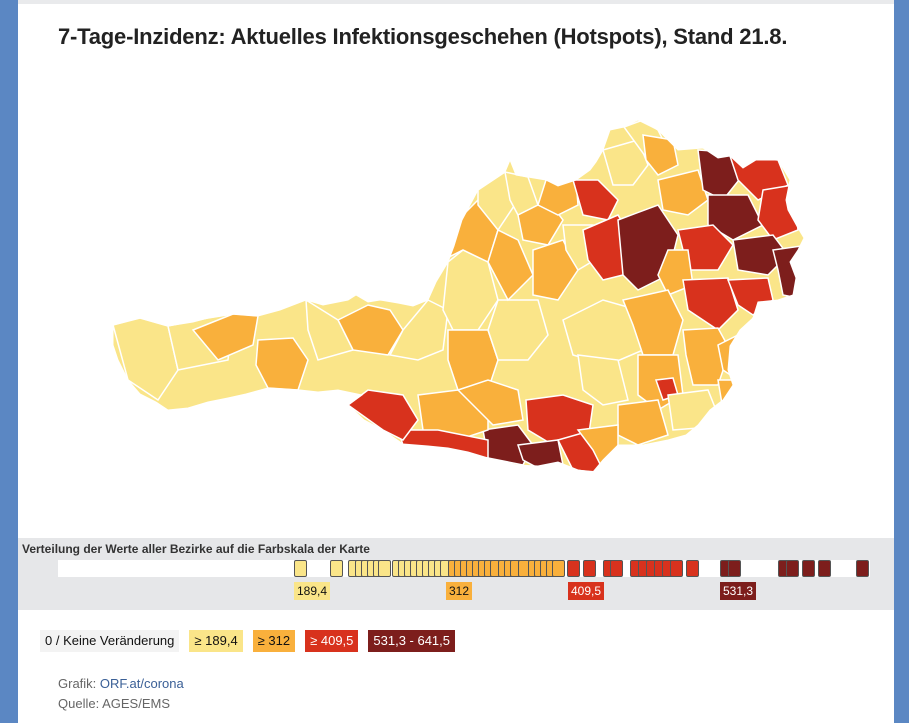 The image size is (909, 723). Describe the element at coordinates (141, 683) in the screenshot. I see `orf-corona-link: ORF.at/corona` at that location.